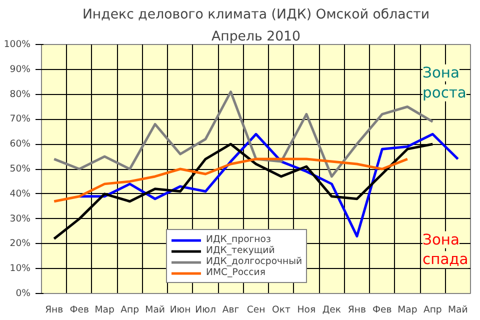 The width and height of the screenshot is (480, 320). Describe the element at coordinates (205, 310) in the screenshot. I see `x-tick-label: Июл` at that location.